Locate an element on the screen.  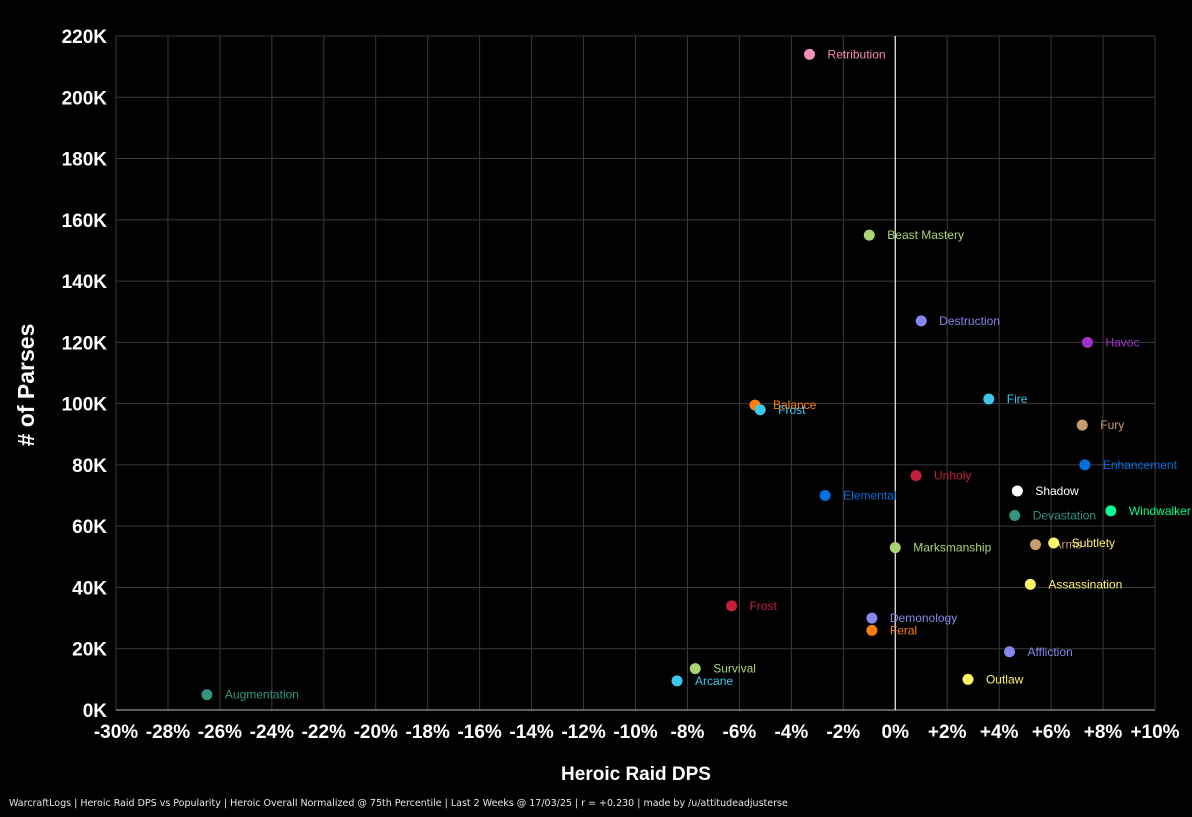
x-tick-label: -6% is located at coordinates (740, 732).